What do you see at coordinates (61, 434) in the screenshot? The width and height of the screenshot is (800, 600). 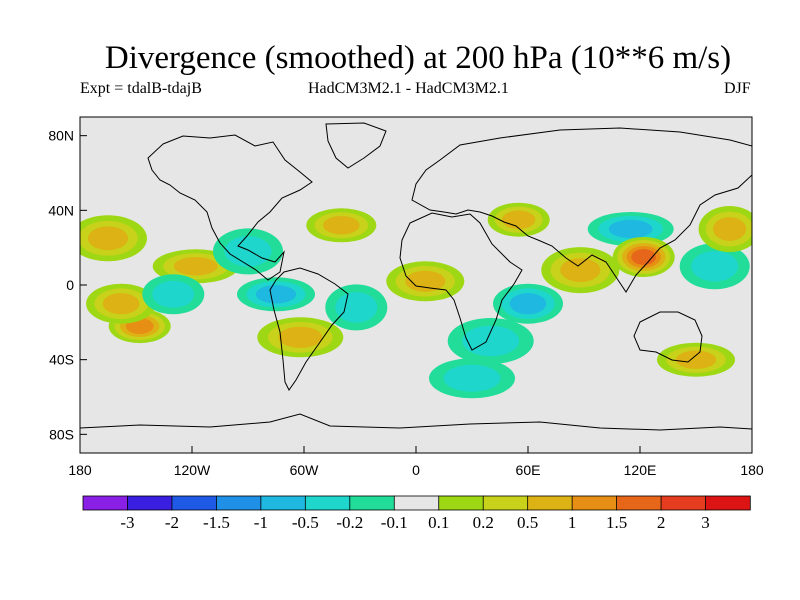 I see `y-tick-label: 80S` at bounding box center [61, 434].